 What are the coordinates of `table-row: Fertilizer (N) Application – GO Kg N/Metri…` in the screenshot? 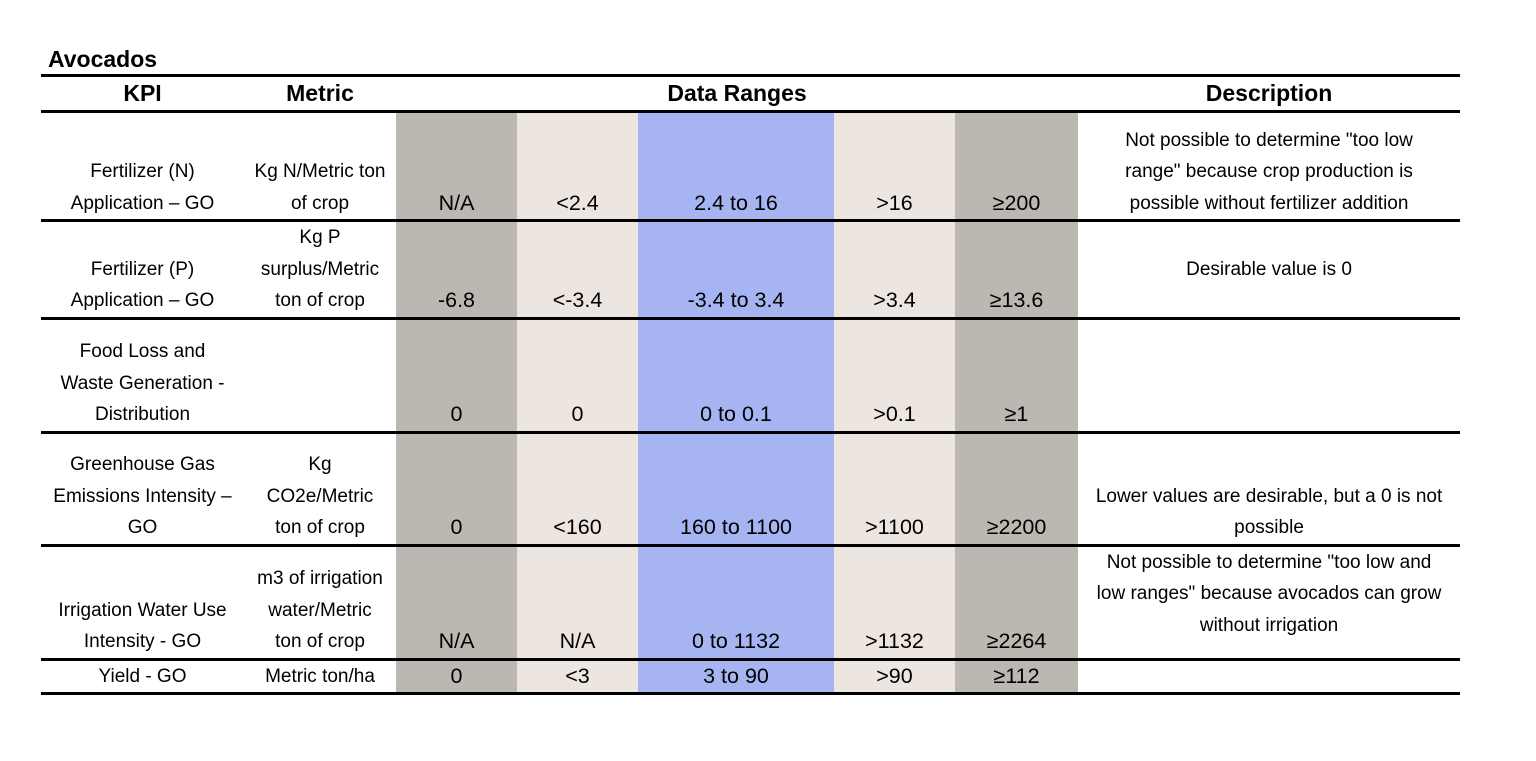 It's located at (751, 166).